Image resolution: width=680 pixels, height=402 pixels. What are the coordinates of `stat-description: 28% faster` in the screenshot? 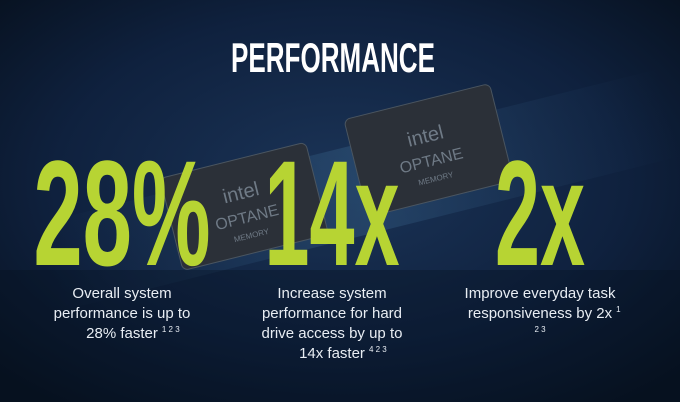 It's located at (122, 333).